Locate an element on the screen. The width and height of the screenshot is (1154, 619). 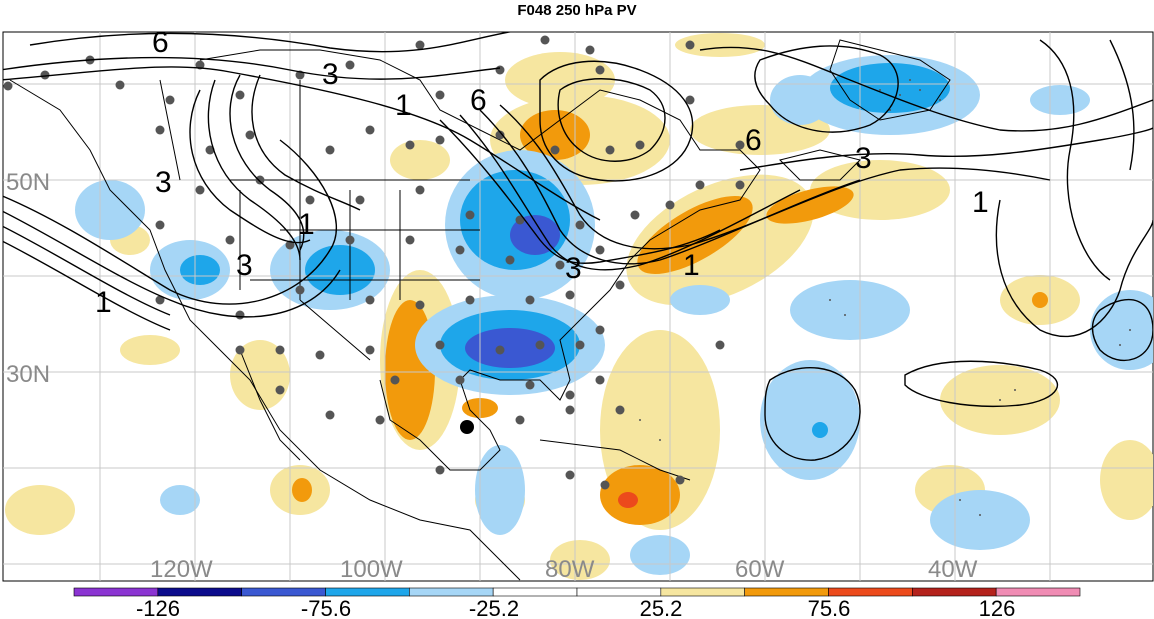
positive-anomaly-max is located at coordinates (628, 500).